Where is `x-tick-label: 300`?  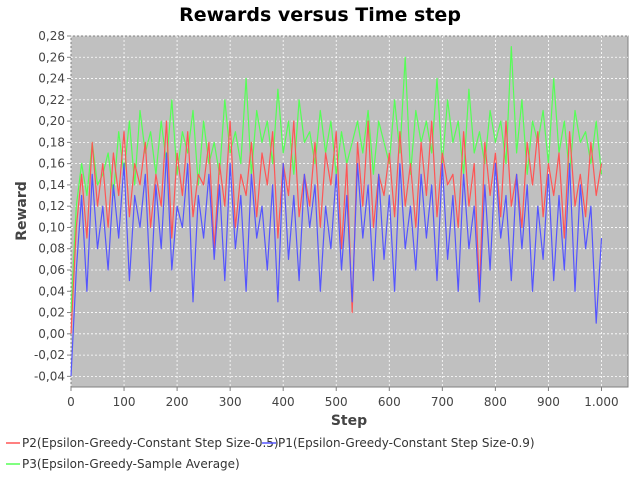
x-tick-label: 300 is located at coordinates (230, 402).